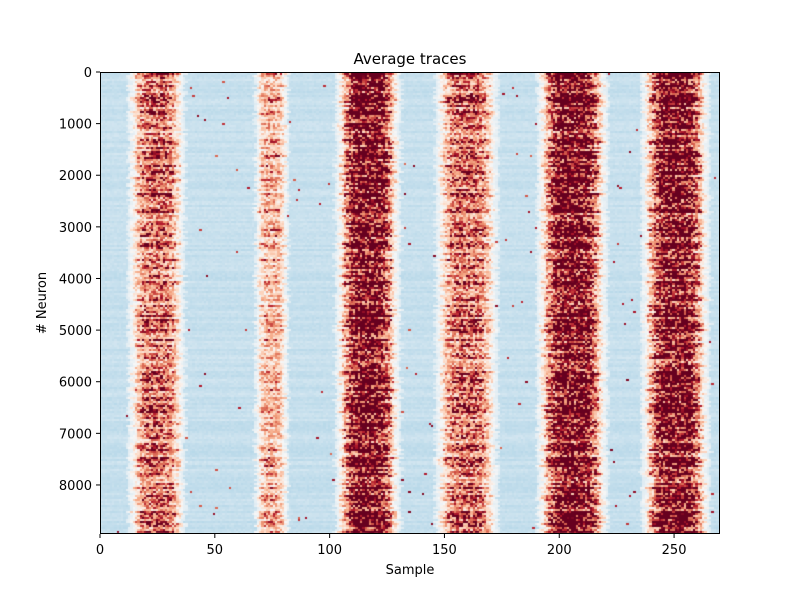 The height and width of the screenshot is (600, 800). What do you see at coordinates (75, 125) in the screenshot?
I see `y-tick-label: 1000` at bounding box center [75, 125].